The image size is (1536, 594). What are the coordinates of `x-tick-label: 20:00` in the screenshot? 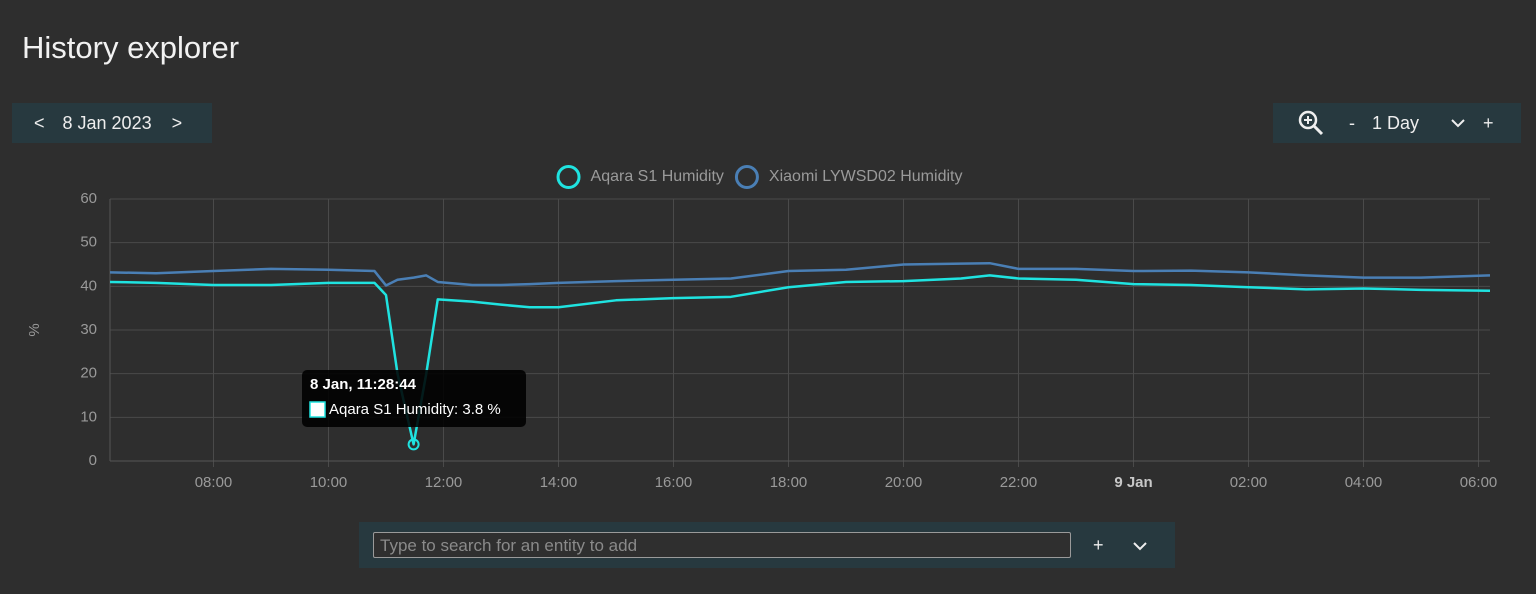 It's located at (904, 482).